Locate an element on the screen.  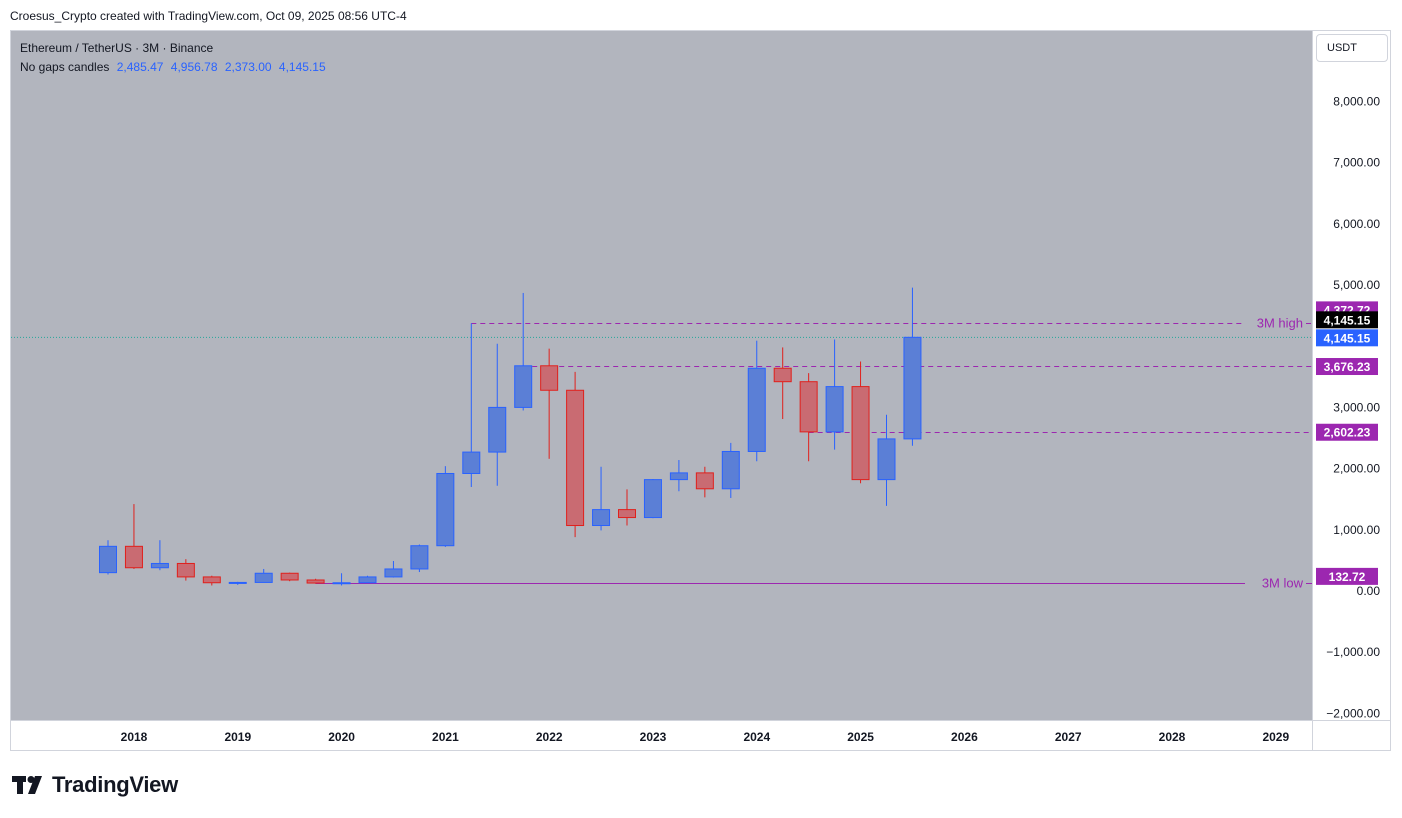
time-tick-label: 2027 is located at coordinates (1068, 737).